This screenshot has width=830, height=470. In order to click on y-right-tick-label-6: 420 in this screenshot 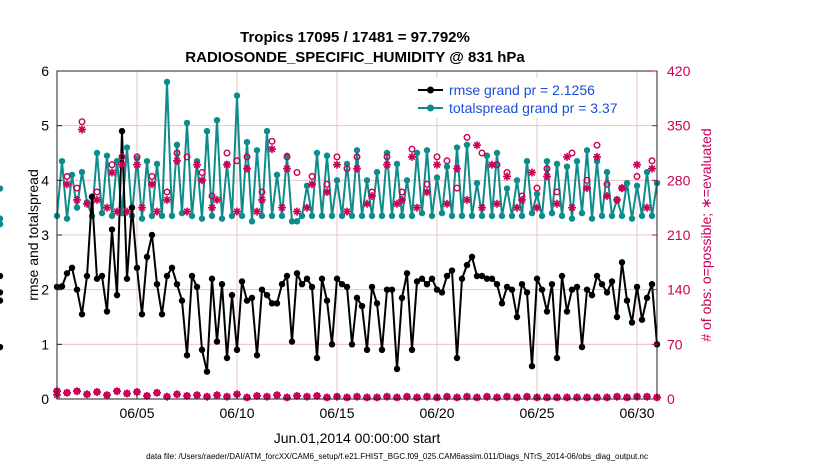, I will do `click(679, 71)`.